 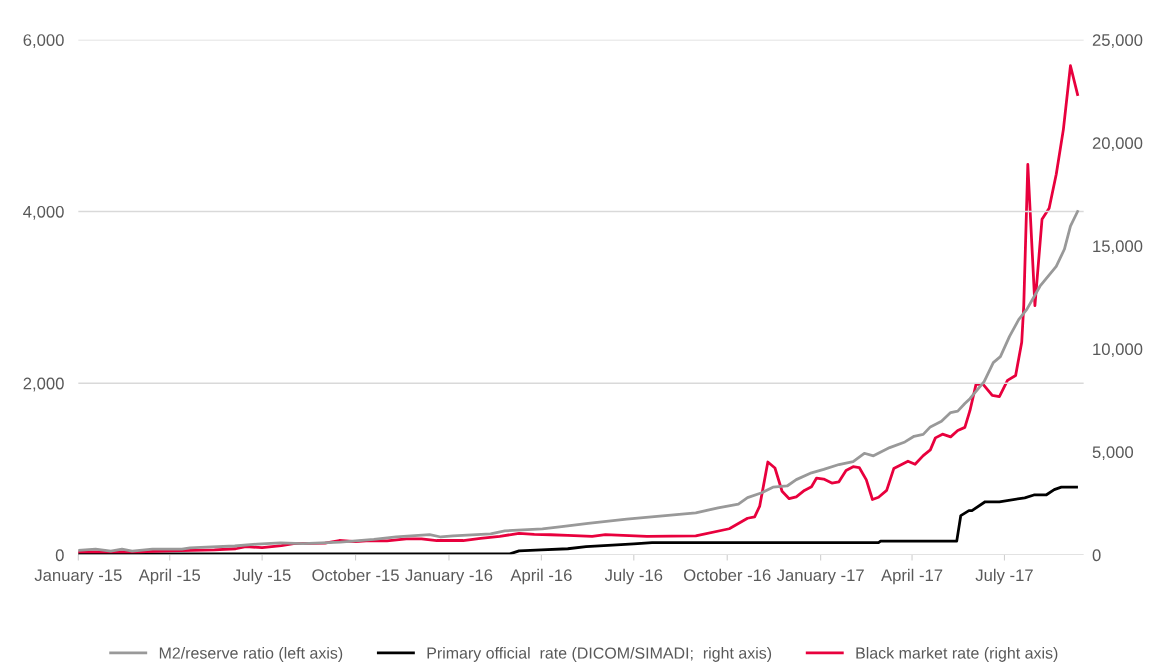 What do you see at coordinates (1117, 144) in the screenshot?
I see `y2-tick-label: 20,000` at bounding box center [1117, 144].